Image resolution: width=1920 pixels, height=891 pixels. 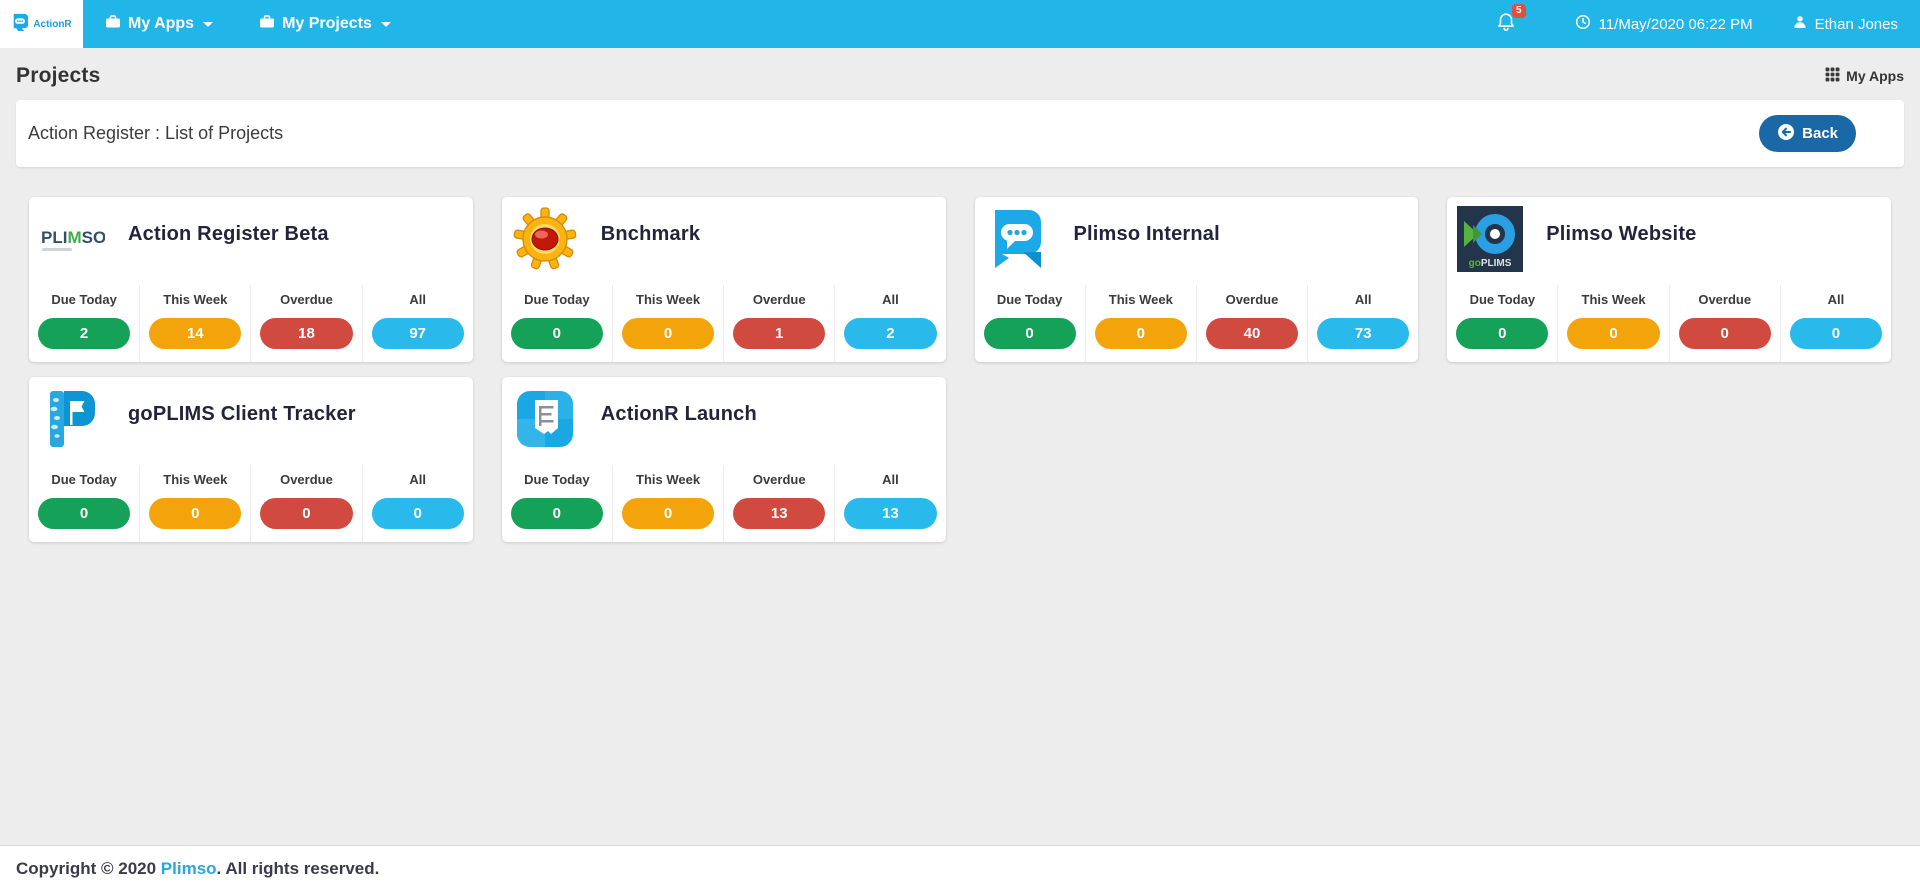 I want to click on back-button: Back, so click(x=1807, y=133).